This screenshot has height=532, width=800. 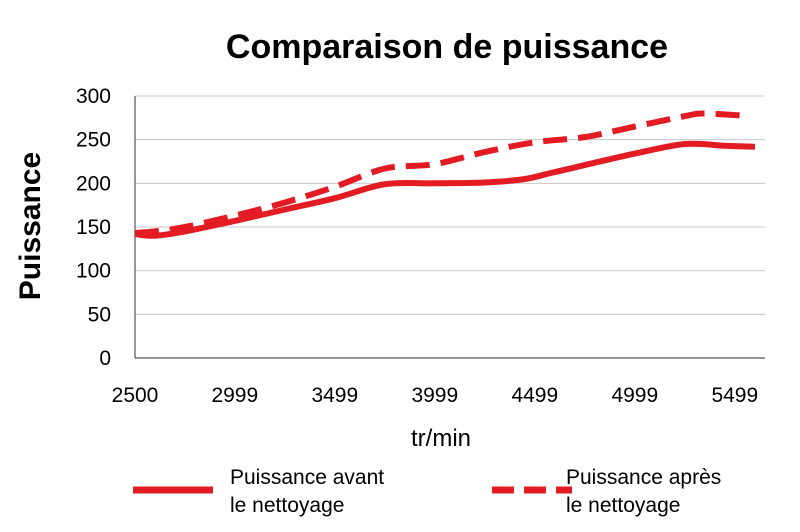 What do you see at coordinates (105, 358) in the screenshot?
I see `y-tick-label: 0` at bounding box center [105, 358].